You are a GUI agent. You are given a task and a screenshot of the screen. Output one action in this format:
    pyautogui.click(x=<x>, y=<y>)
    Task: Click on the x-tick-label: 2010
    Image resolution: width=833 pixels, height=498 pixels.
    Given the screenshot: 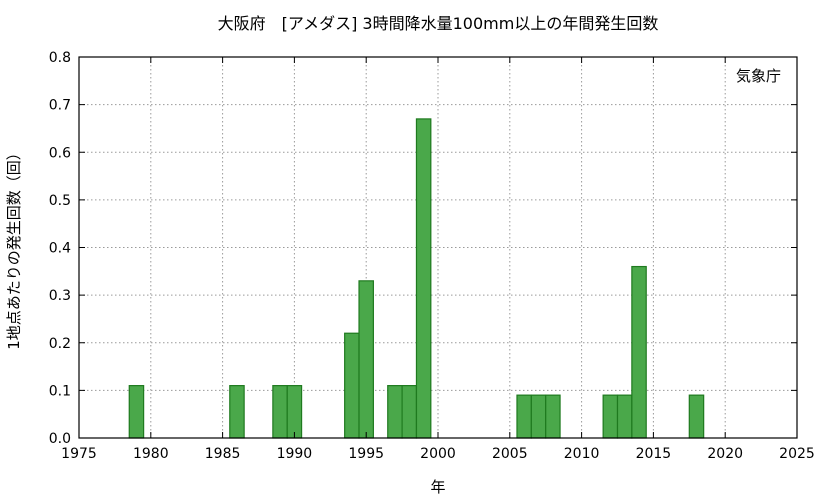 What is the action you would take?
    pyautogui.click(x=582, y=454)
    